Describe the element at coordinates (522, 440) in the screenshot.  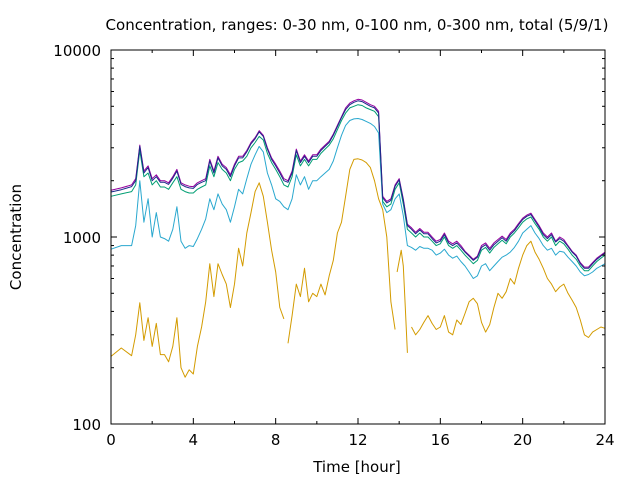
I see `x-tick-label: 20` at that location.